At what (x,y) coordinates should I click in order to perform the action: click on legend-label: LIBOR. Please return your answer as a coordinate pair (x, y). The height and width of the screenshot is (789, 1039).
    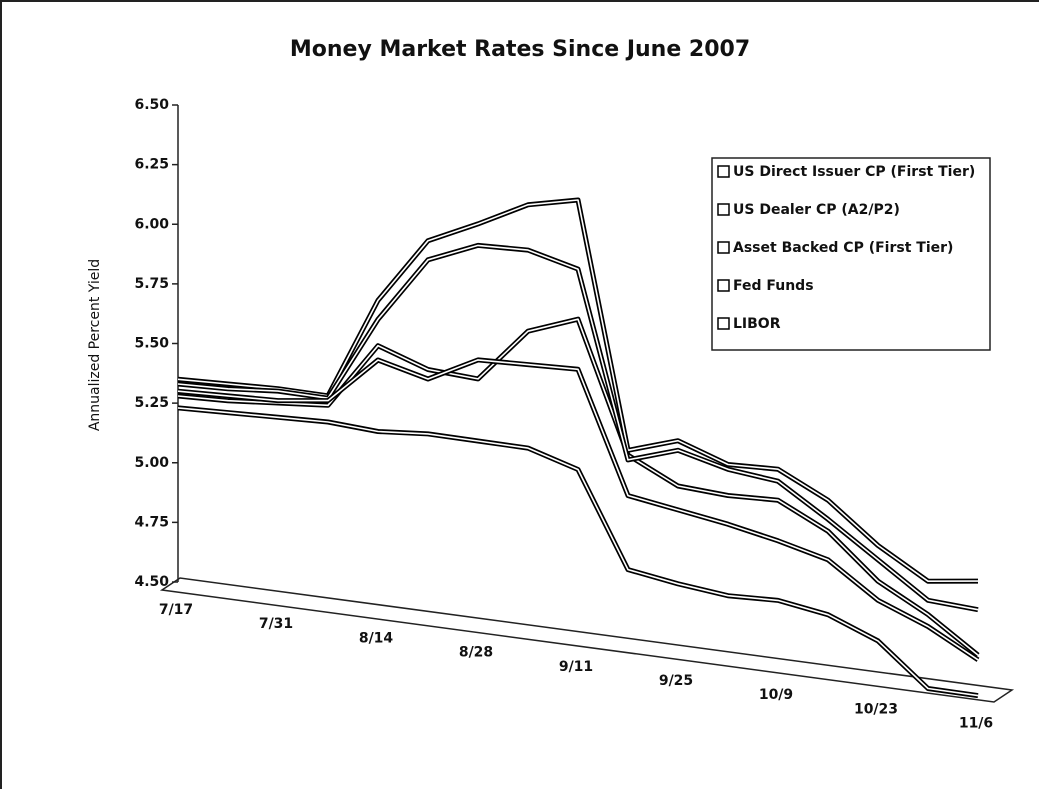
    Looking at the image, I should click on (757, 324).